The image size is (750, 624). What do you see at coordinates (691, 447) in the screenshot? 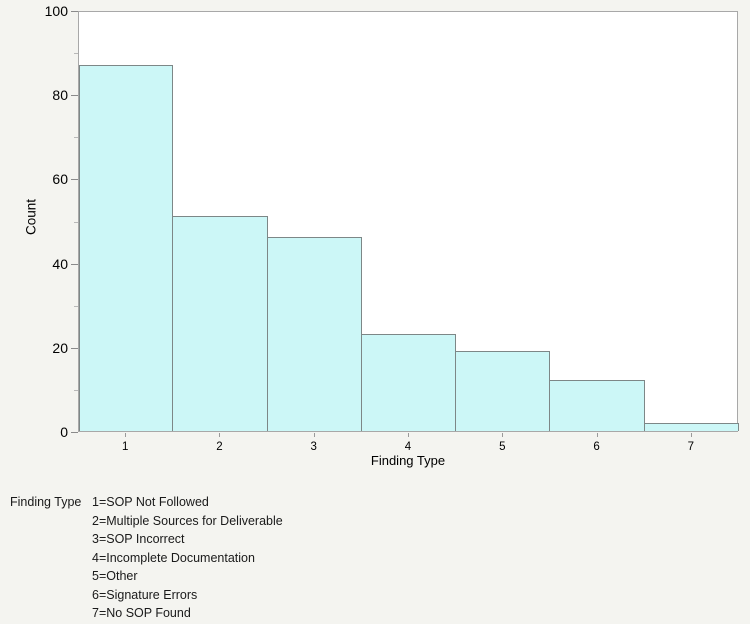
I see `x-tick-label: 7` at bounding box center [691, 447].